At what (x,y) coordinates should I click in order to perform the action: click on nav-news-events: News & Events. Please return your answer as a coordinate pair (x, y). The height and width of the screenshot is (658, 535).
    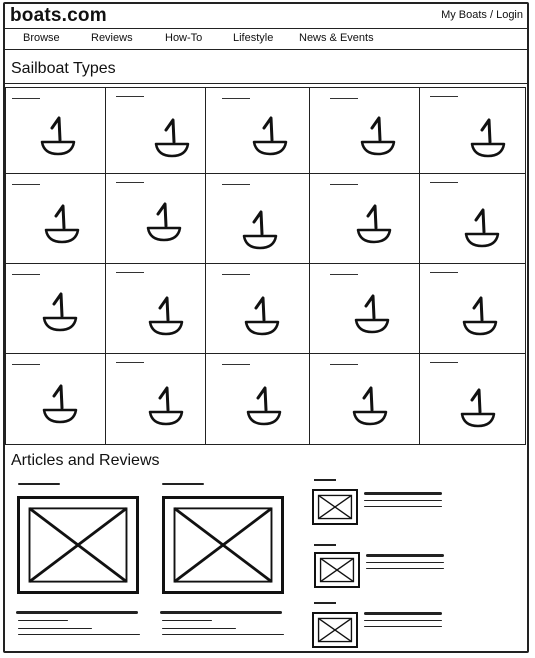
    Looking at the image, I should click on (336, 38).